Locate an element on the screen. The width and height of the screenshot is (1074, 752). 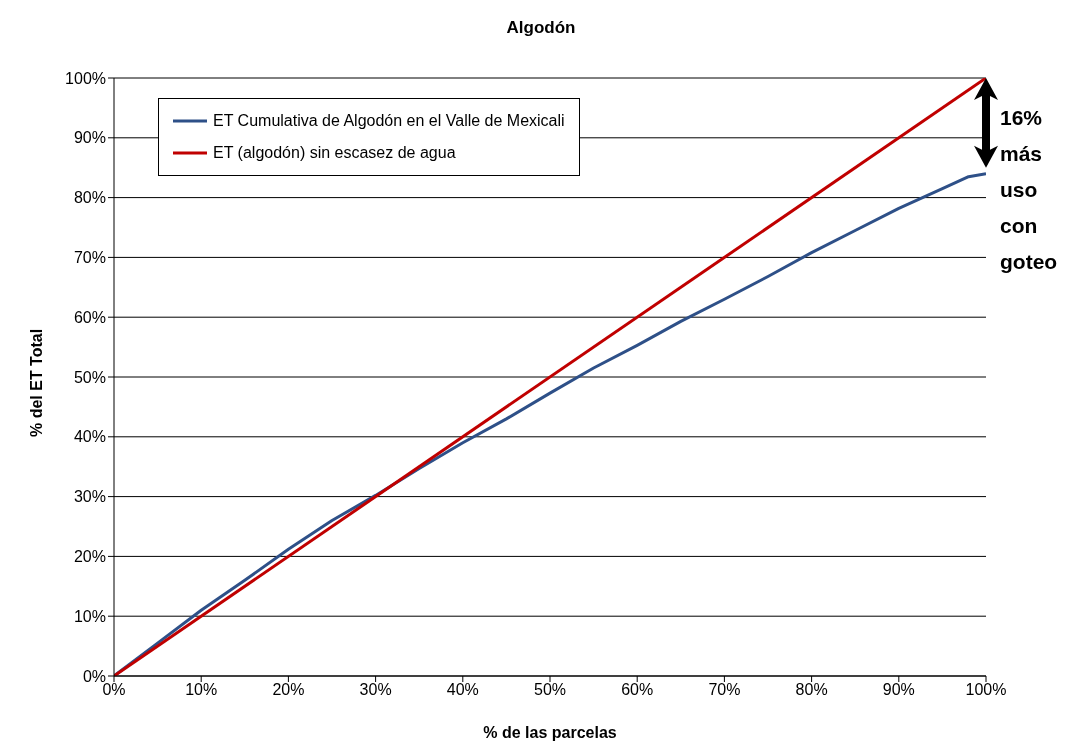
chart-title: Algodón is located at coordinates (541, 28).